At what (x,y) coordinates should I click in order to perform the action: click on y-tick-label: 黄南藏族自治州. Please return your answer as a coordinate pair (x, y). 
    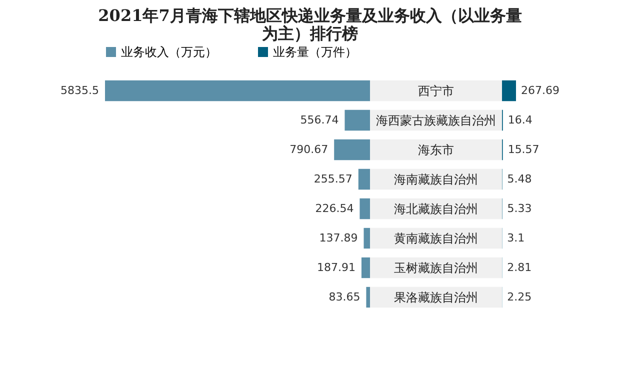
    Looking at the image, I should click on (436, 238).